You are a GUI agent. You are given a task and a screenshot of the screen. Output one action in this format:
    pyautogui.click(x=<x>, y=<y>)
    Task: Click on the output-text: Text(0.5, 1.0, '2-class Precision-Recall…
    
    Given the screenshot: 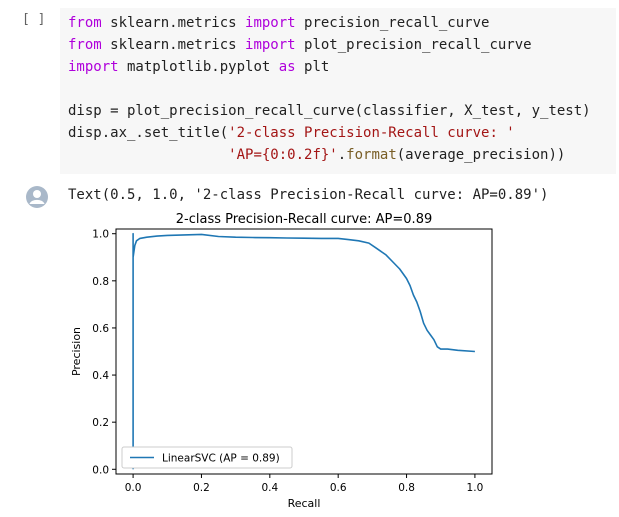 What is the action you would take?
    pyautogui.click(x=308, y=195)
    